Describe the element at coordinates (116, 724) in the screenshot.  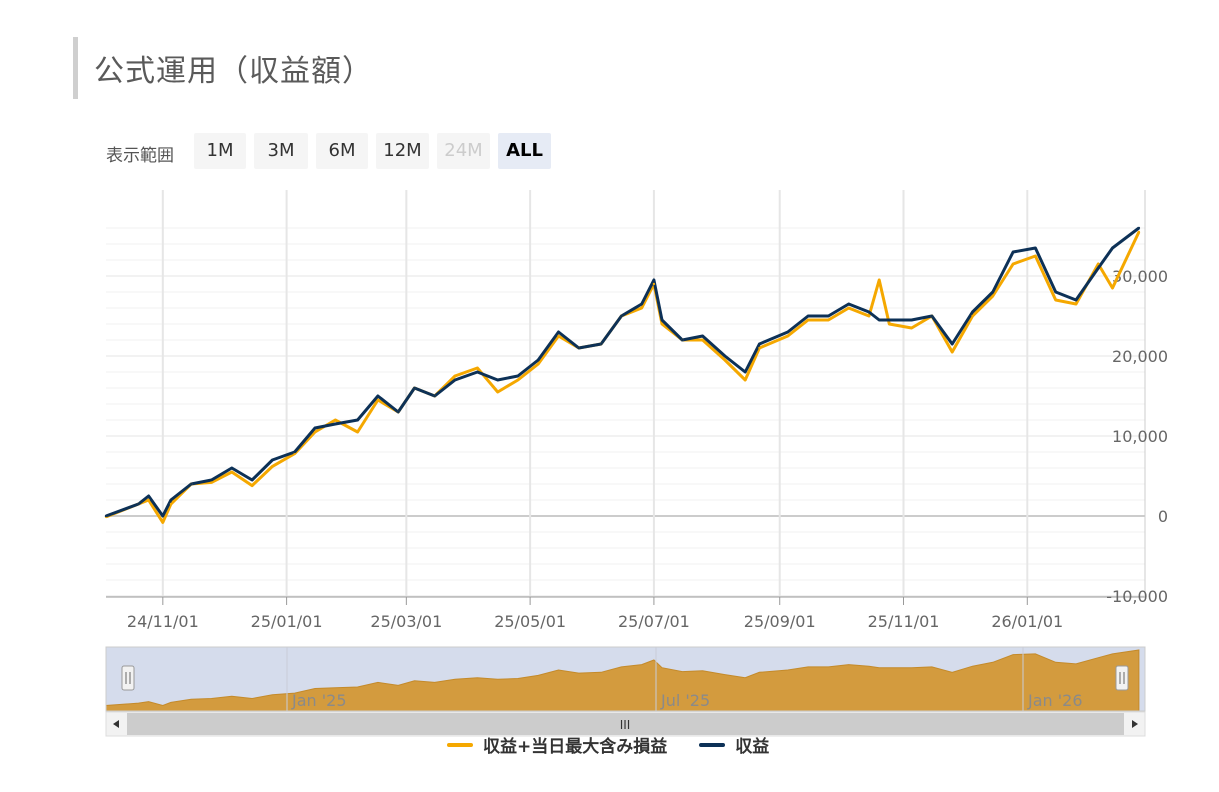
I see `scroll-left-arrow-icon` at that location.